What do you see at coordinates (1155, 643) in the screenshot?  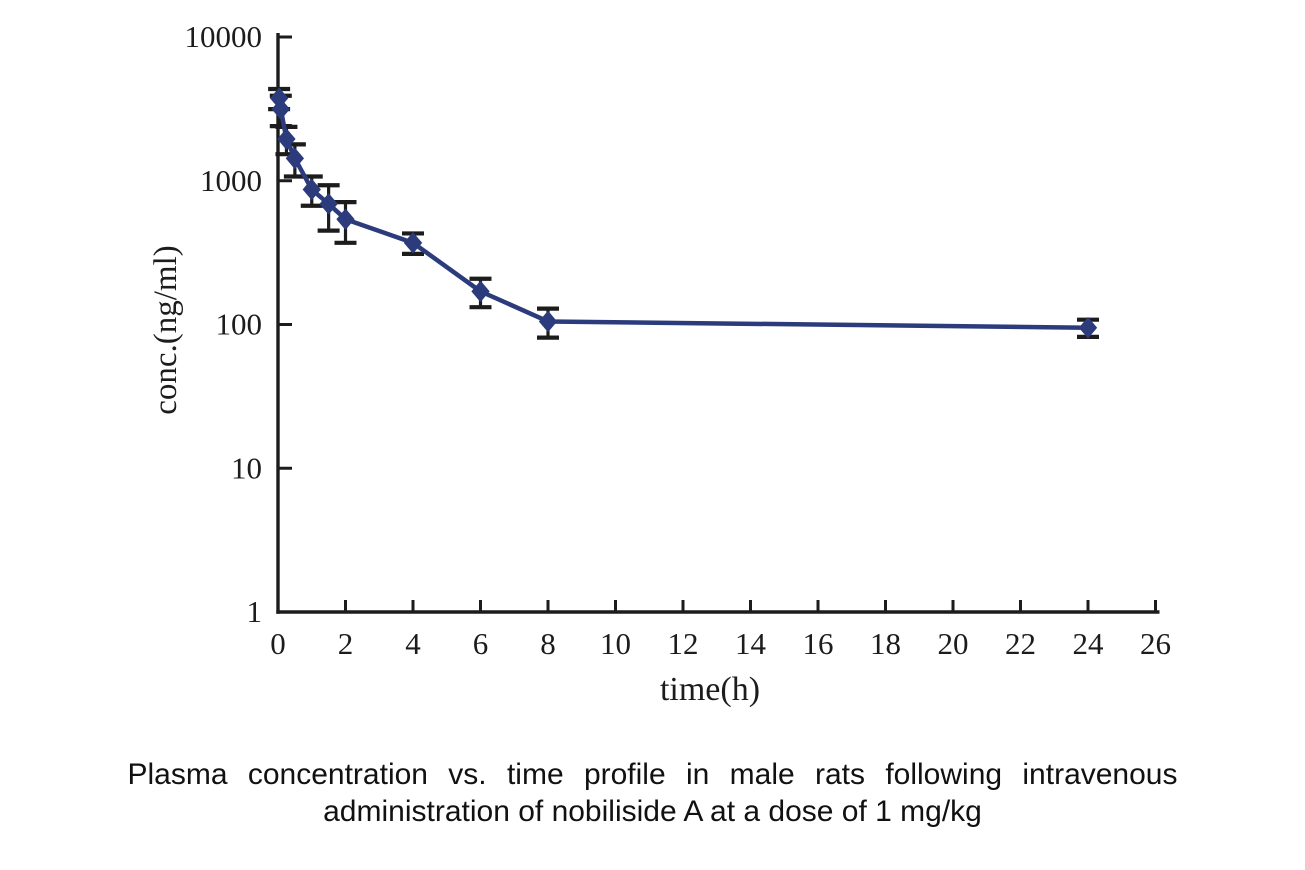 I see `x-tick-label: 26` at bounding box center [1155, 643].